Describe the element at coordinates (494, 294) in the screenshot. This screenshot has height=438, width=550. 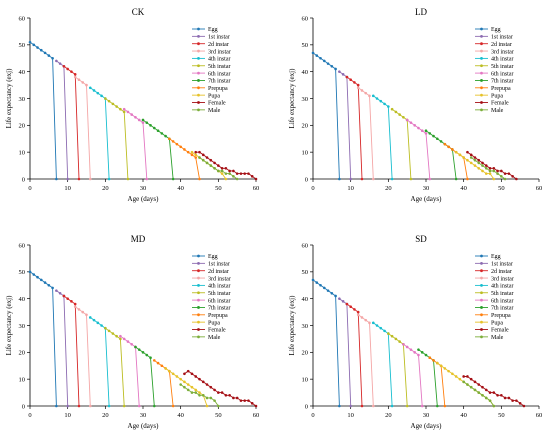
I see `legend-item: 5th instar` at that location.